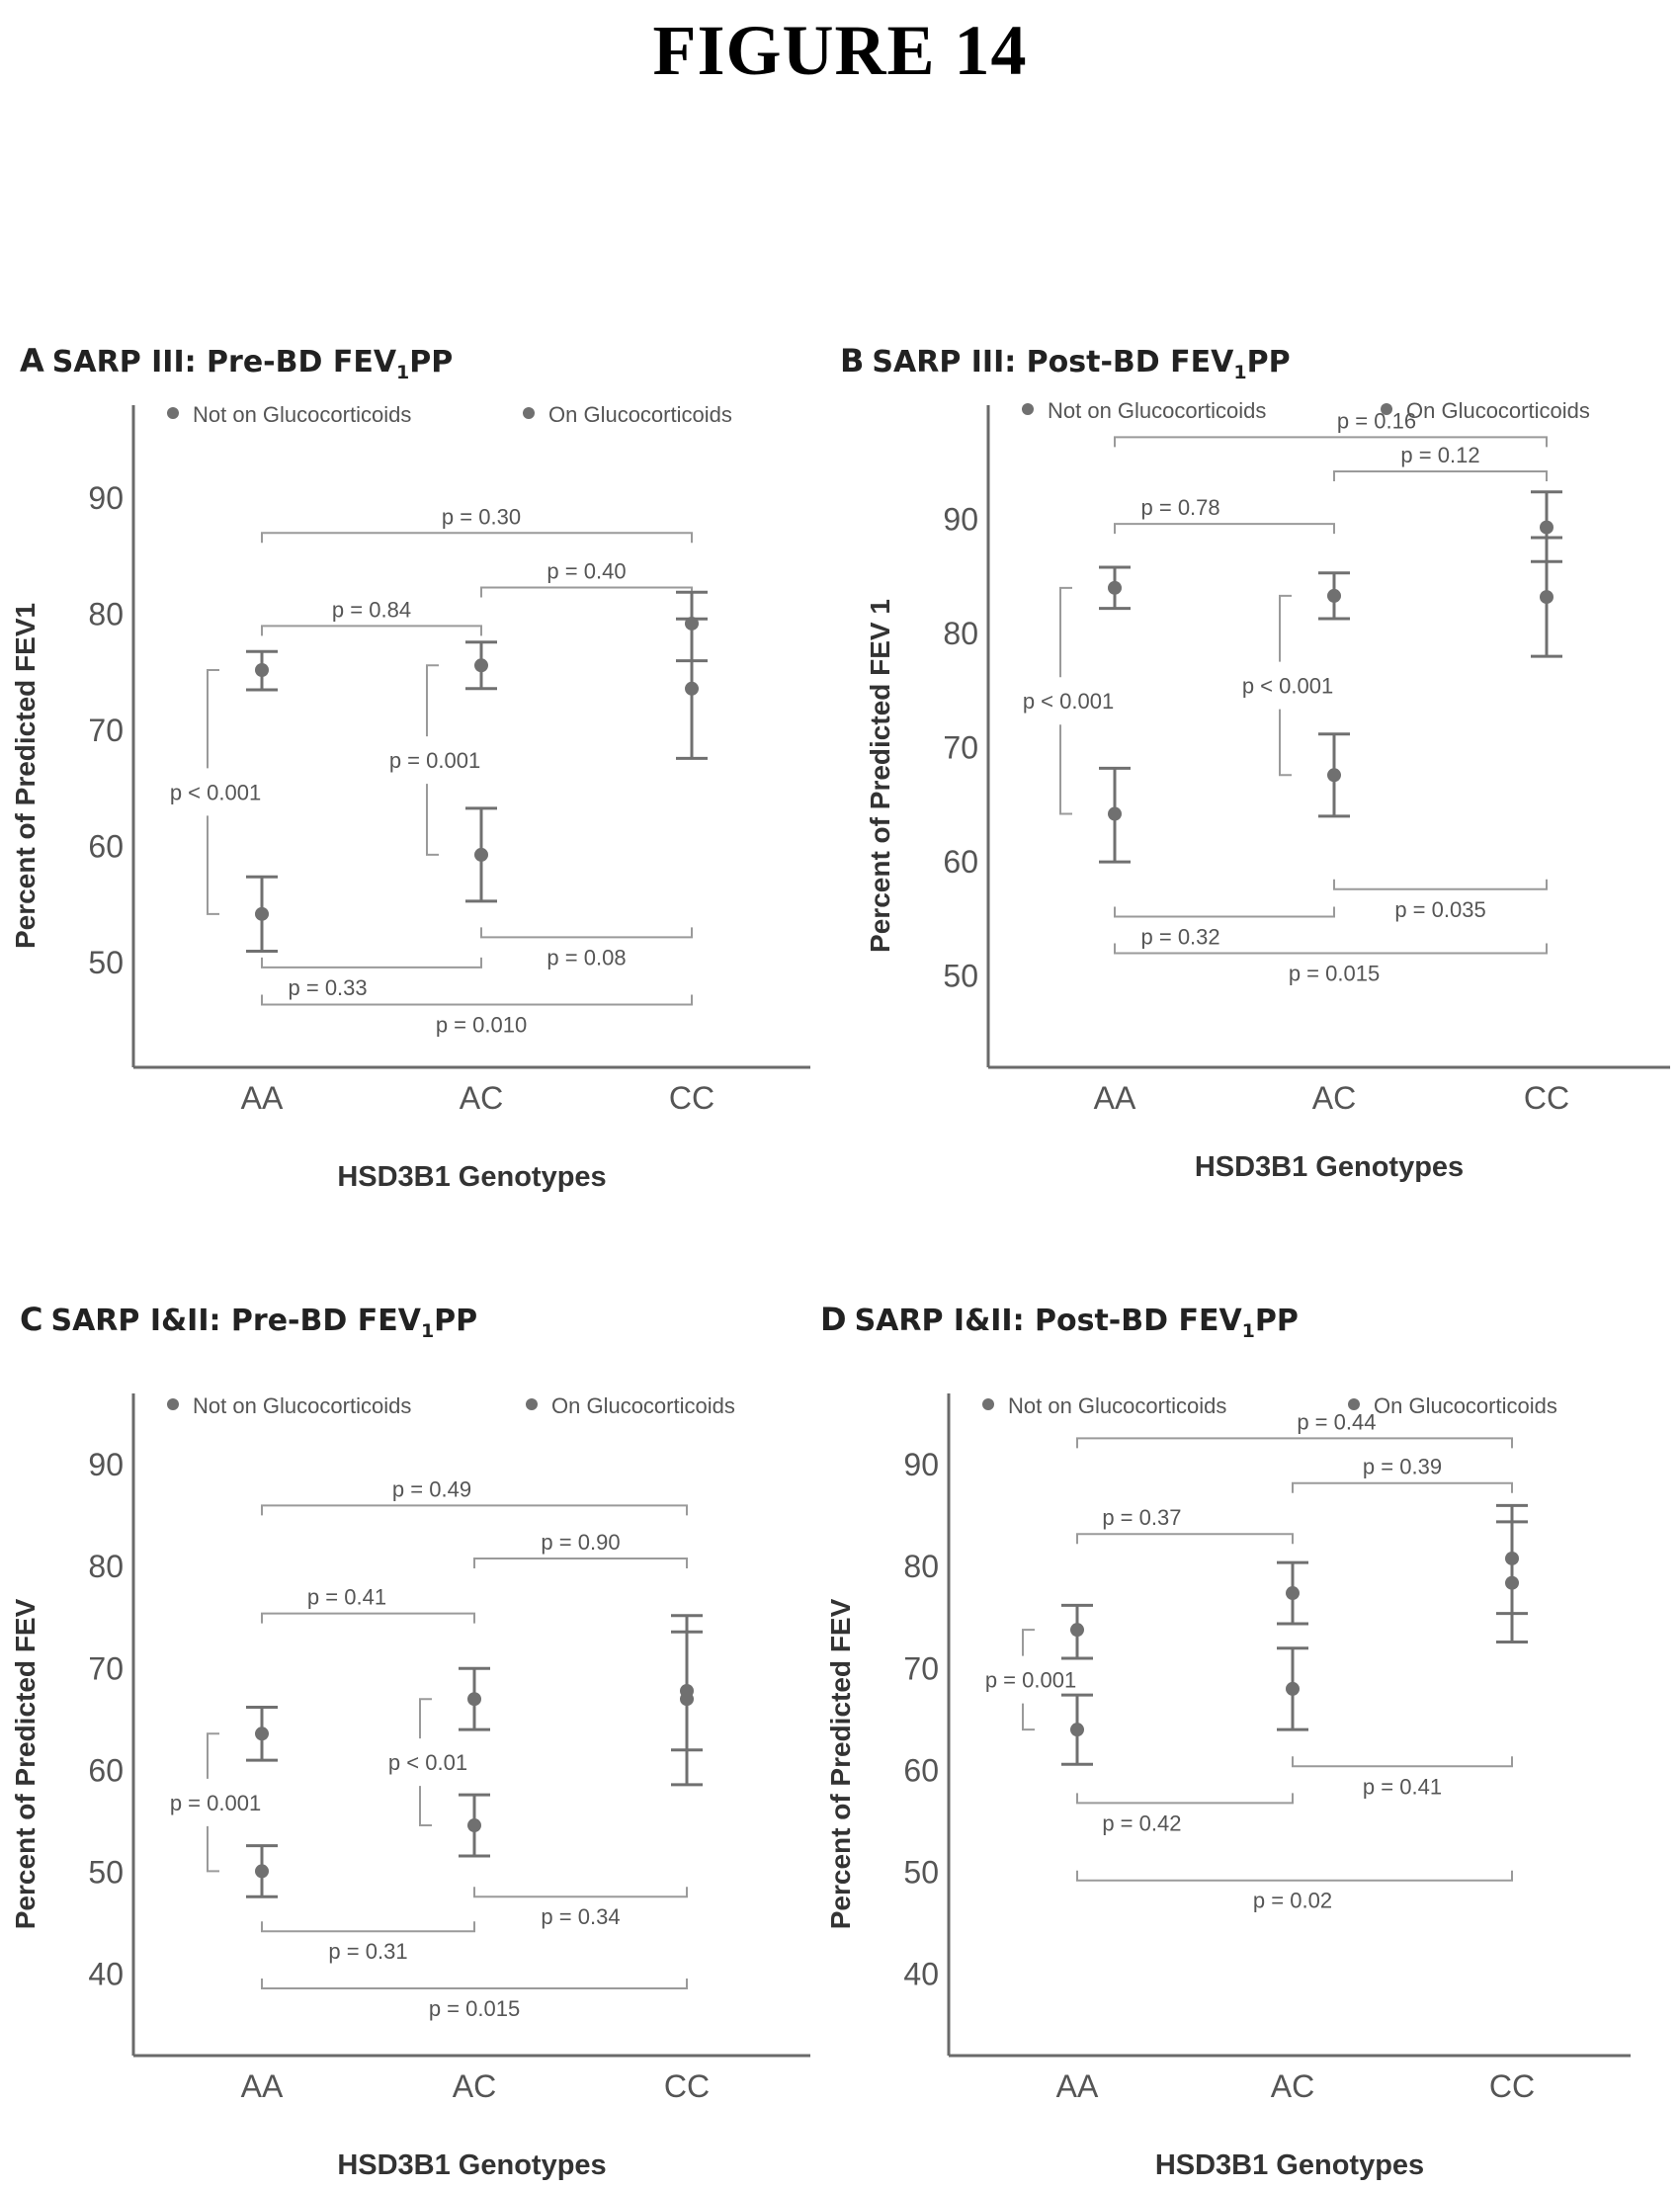  I want to click on panel-d-legend-label-1: Not on Glucocorticoids, so click(1117, 1405).